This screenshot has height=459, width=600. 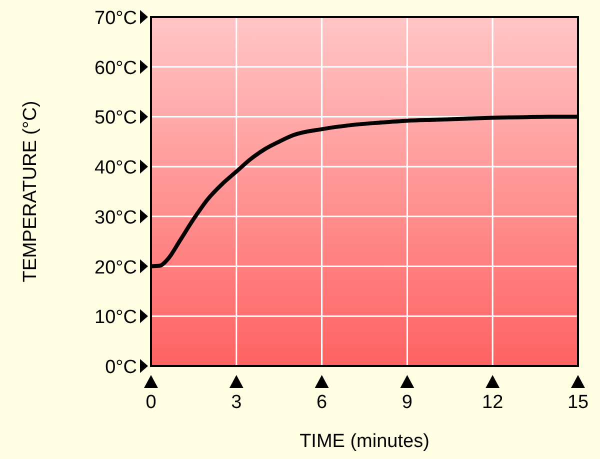 I want to click on y-tick-label: 0°C, so click(x=121, y=367).